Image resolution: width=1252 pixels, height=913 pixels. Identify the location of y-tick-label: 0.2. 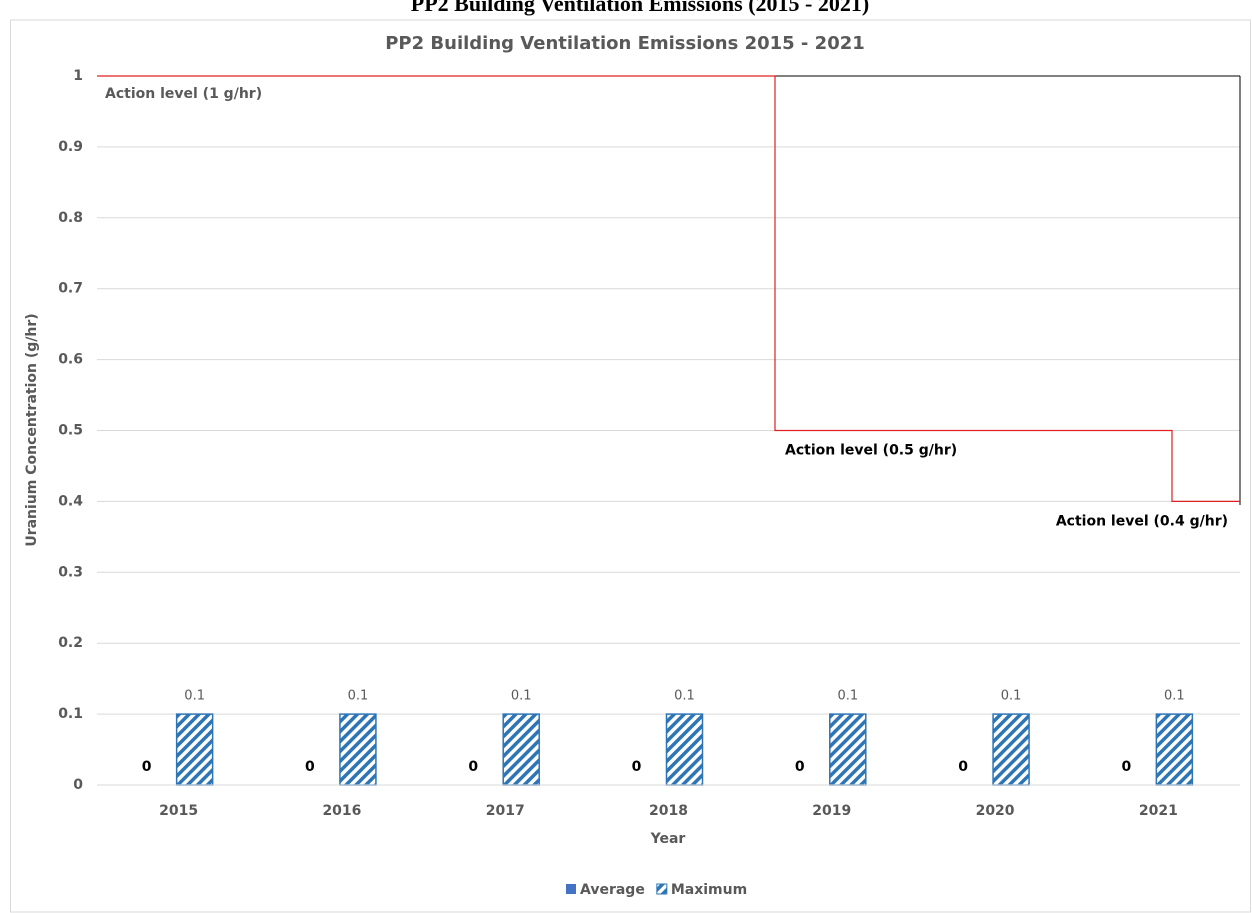
(70, 643).